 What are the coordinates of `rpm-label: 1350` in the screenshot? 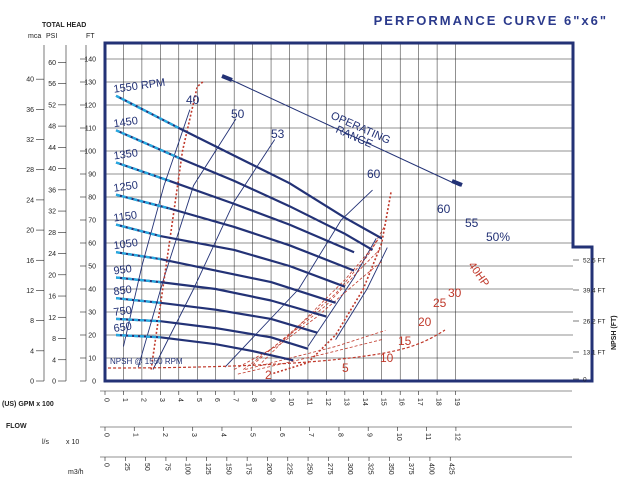 It's located at (126, 154).